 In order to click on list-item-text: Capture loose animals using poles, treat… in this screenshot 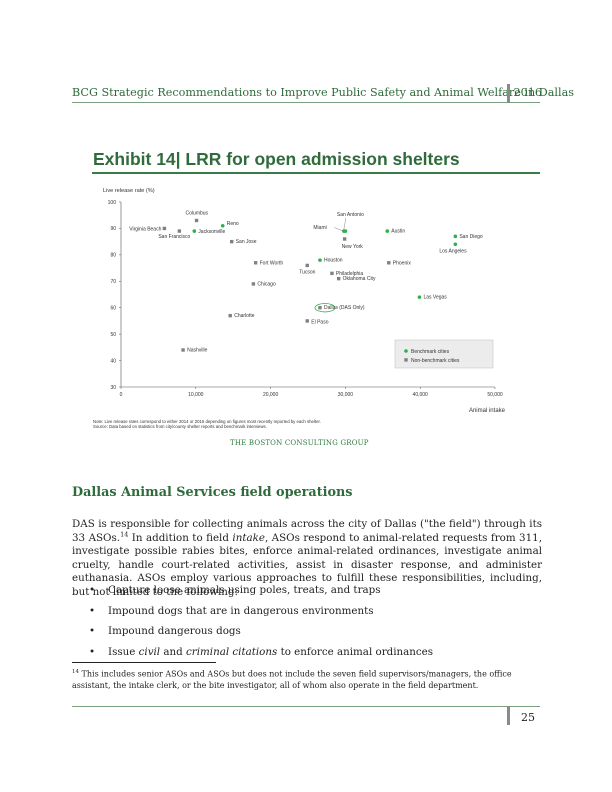, I will do `click(244, 590)`.